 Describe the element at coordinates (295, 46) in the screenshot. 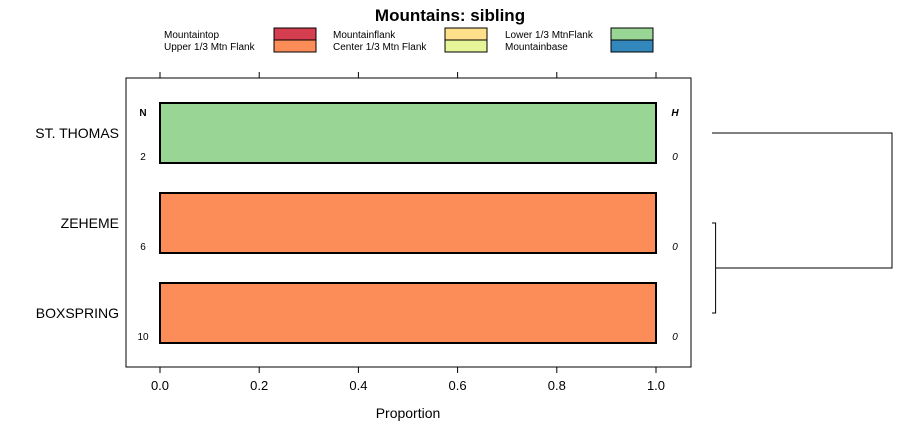

I see `legend-swatch-upper-1-3-mtn-flank` at that location.